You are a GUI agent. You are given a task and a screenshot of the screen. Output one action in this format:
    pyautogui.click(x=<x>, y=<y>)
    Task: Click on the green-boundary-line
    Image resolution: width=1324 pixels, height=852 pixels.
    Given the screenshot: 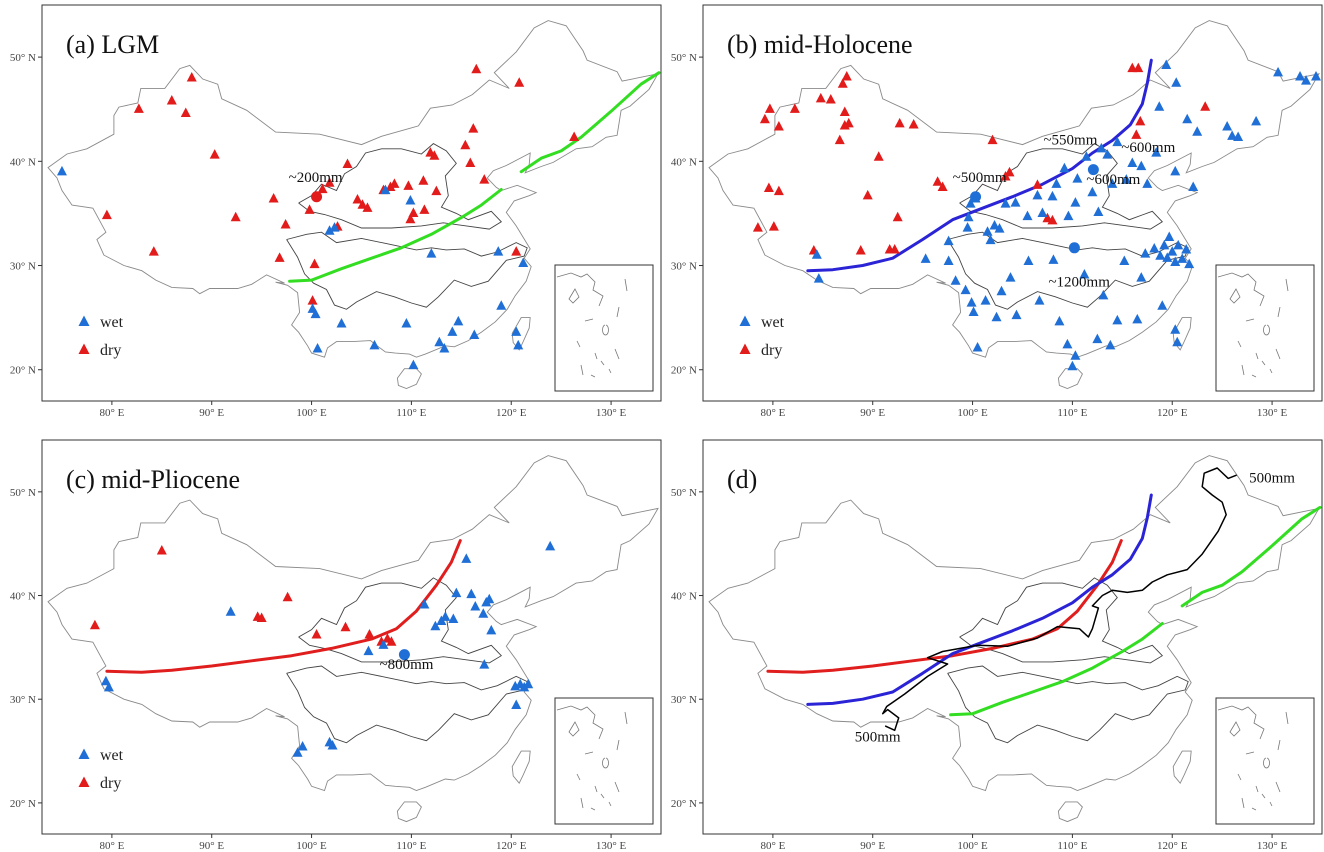 What is the action you would take?
    pyautogui.click(x=395, y=235)
    